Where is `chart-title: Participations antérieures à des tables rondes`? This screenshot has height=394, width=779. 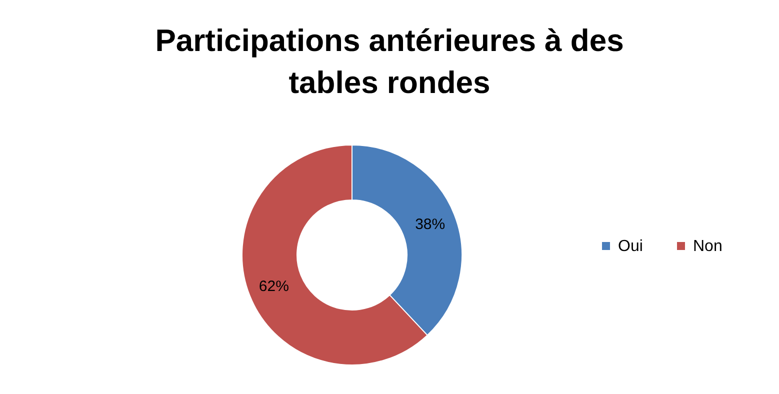
chart-title: Participations antérieures à des tables rondes is located at coordinates (389, 61).